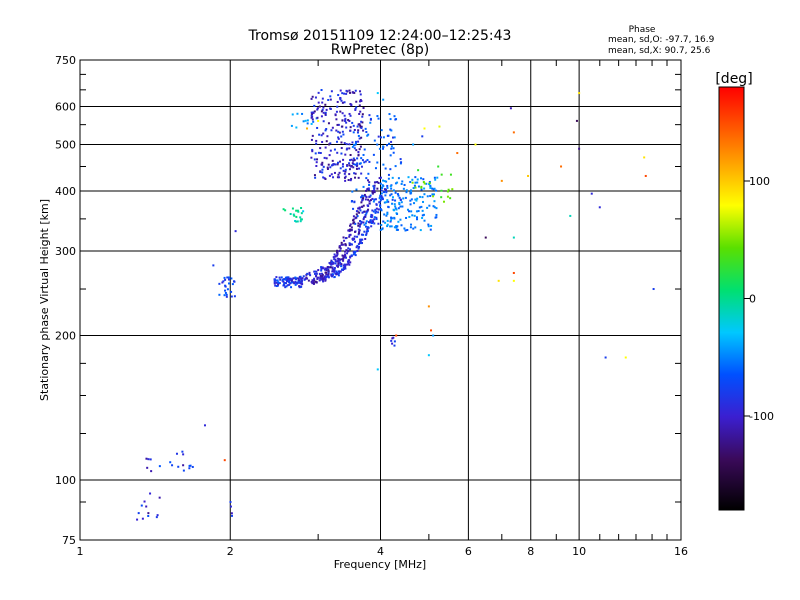 This screenshot has width=800, height=600. Describe the element at coordinates (65, 251) in the screenshot. I see `y-tick-label: 300` at that location.